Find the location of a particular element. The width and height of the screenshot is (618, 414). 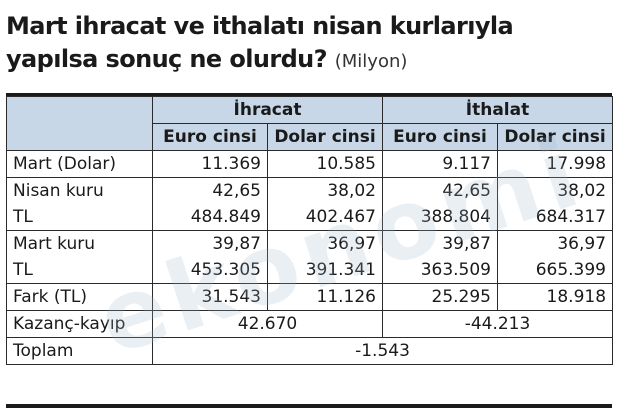

table-row-fark: Fark (TL) 31.543 11.126 25.295 18.918 is located at coordinates (310, 297).